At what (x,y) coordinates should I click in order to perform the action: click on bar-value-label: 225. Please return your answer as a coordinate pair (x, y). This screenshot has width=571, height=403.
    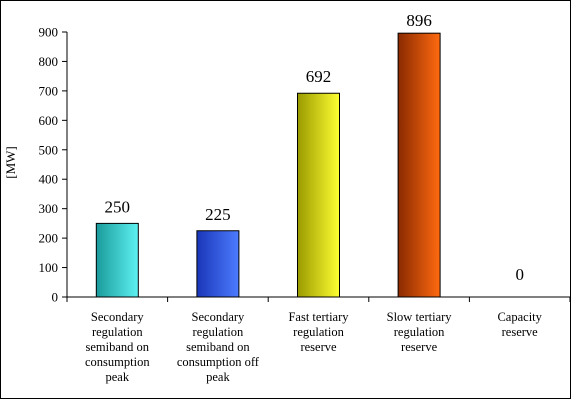
    Looking at the image, I should click on (218, 214).